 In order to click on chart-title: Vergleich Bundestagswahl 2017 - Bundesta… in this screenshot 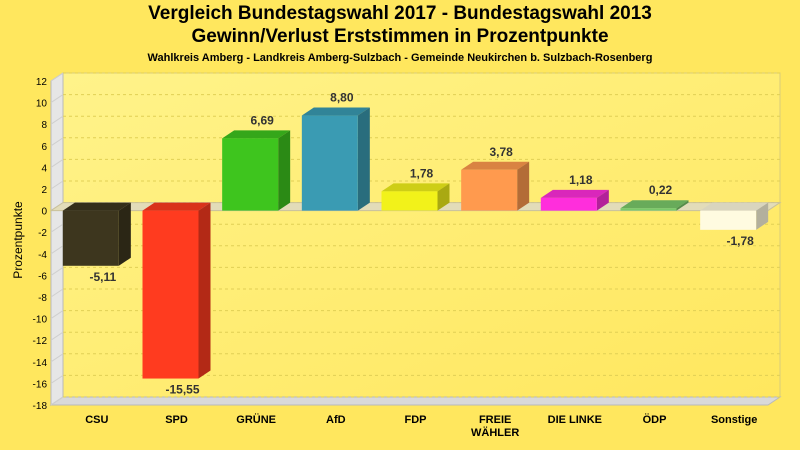, I will do `click(400, 13)`.